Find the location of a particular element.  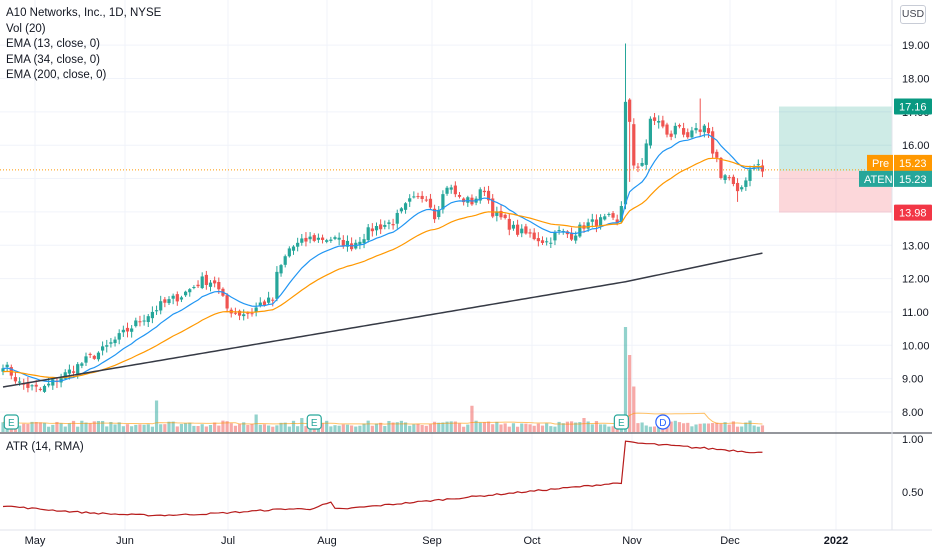

atr-y-tick-label: 1.00 is located at coordinates (912, 440).